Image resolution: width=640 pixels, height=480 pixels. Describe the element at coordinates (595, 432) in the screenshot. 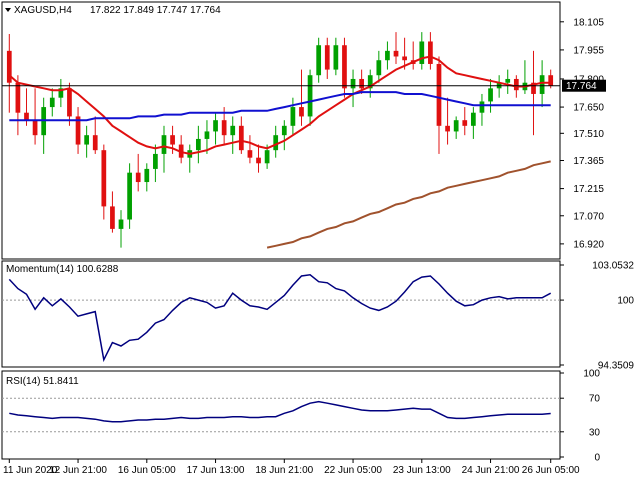

I see `rsi-tick-label: 30` at that location.